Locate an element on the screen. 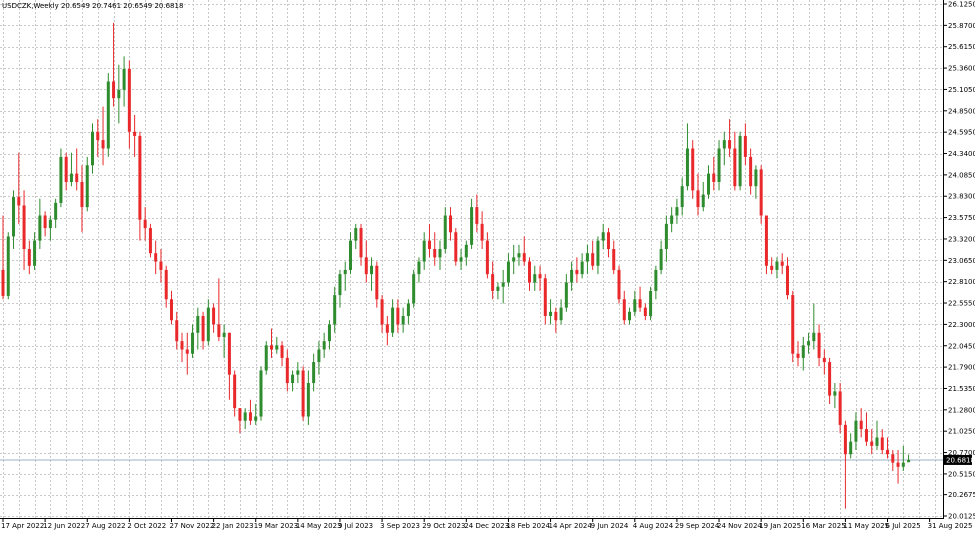 The height and width of the screenshot is (535, 975). time-tick-label: 4 Aug 2024 is located at coordinates (653, 526).